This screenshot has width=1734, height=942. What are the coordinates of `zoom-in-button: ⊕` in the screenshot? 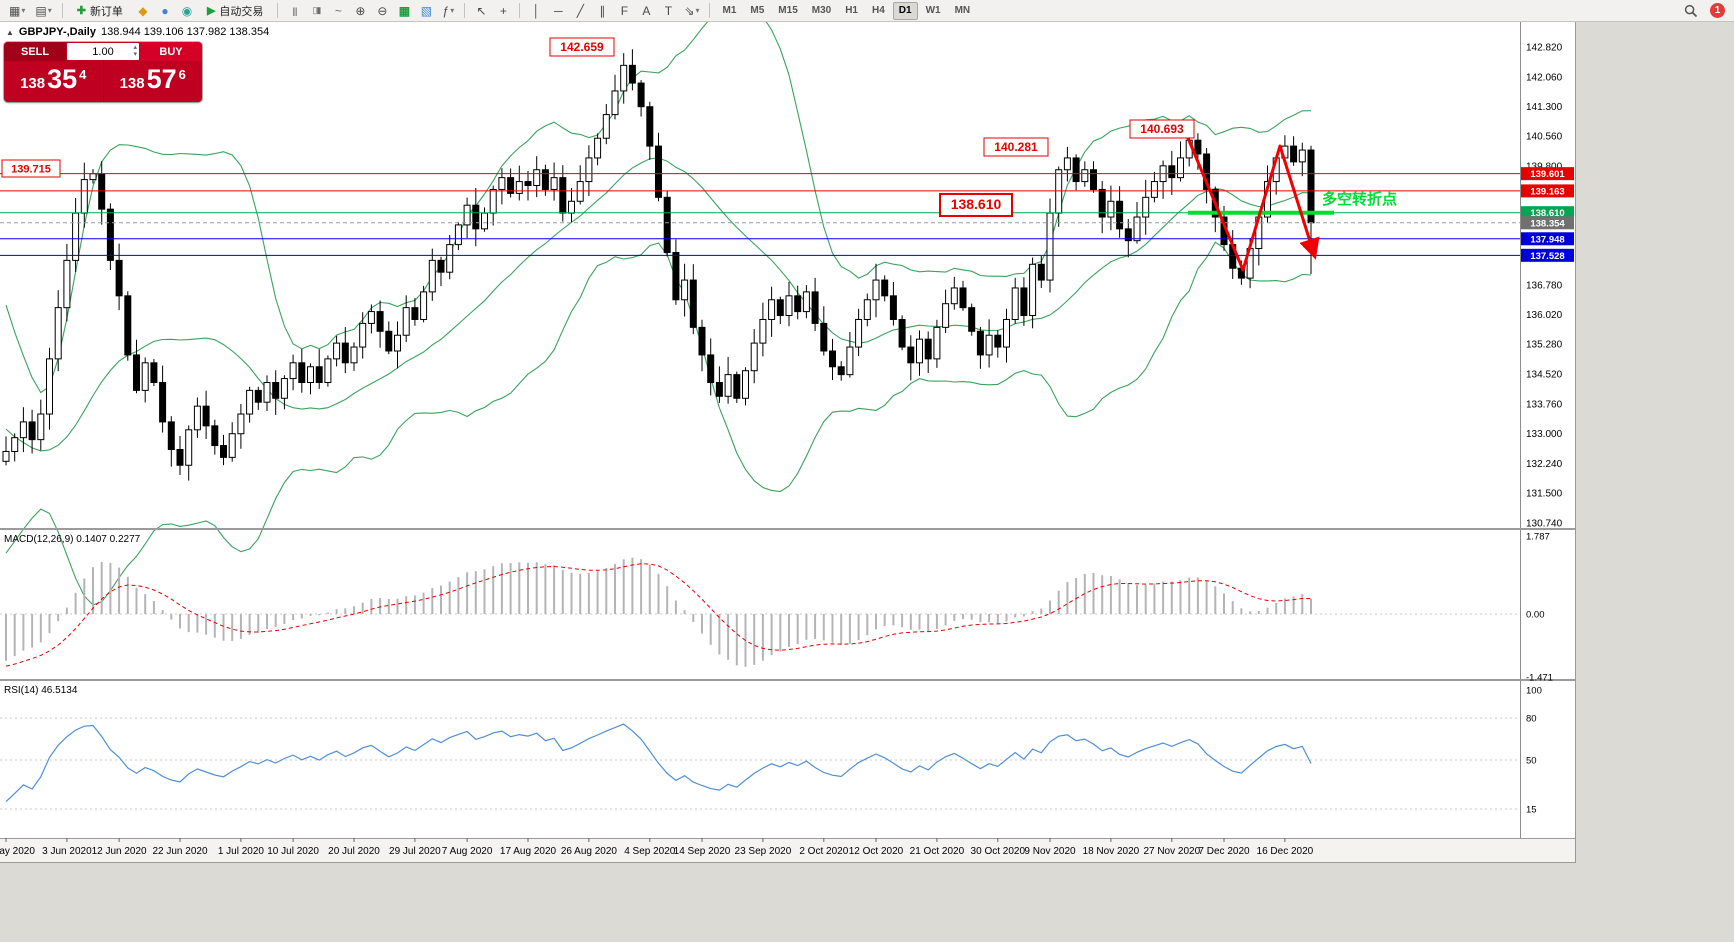 It's located at (360, 11).